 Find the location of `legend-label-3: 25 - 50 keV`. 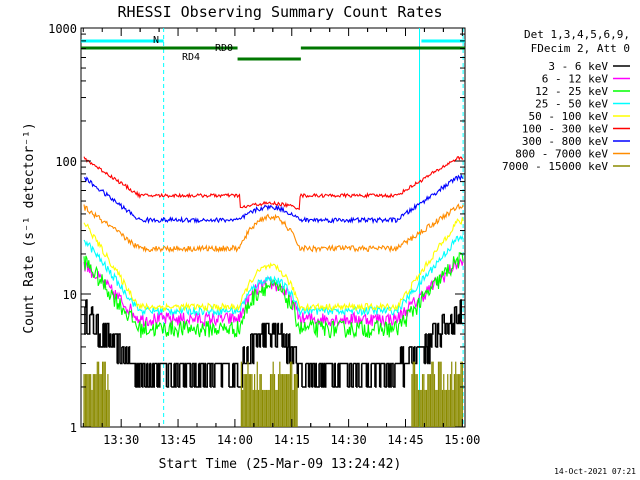

legend-label-3: 25 - 50 keV is located at coordinates (571, 104).